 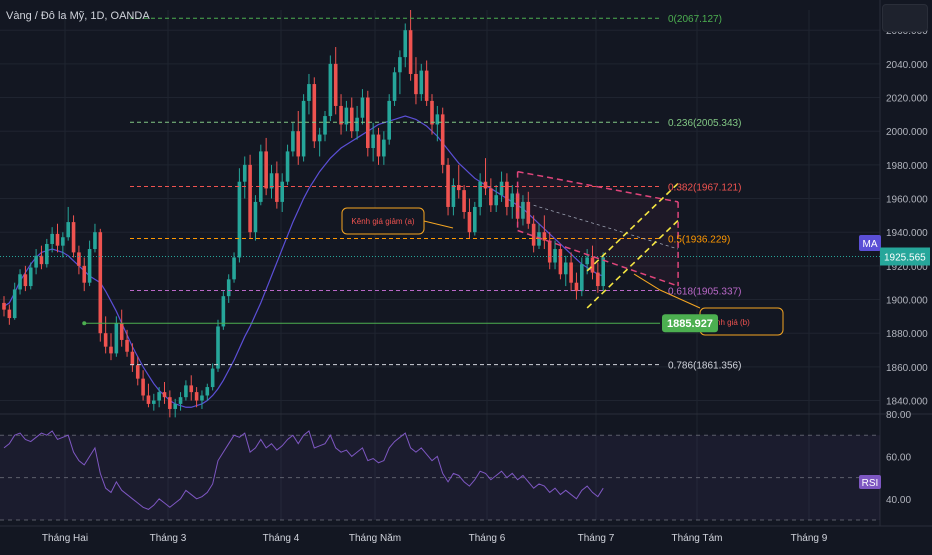 I want to click on price-tick-label: 2020.000, so click(x=907, y=99).